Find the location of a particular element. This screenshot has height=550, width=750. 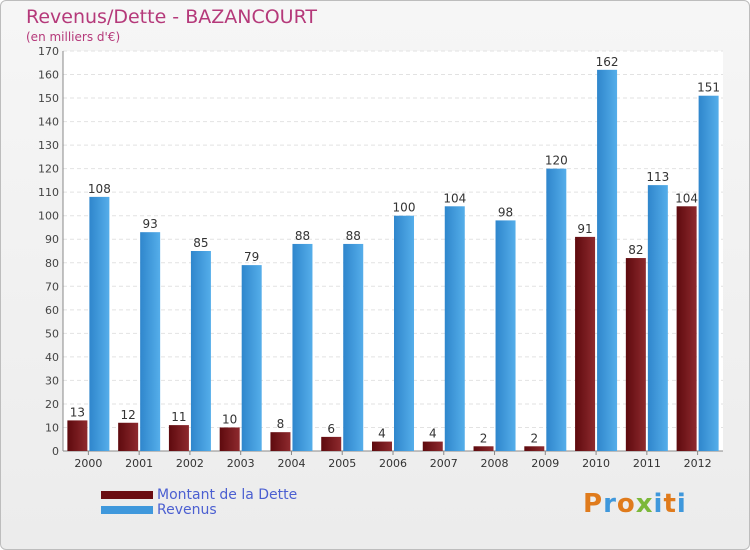

data-label-revenue: 151 is located at coordinates (708, 88).